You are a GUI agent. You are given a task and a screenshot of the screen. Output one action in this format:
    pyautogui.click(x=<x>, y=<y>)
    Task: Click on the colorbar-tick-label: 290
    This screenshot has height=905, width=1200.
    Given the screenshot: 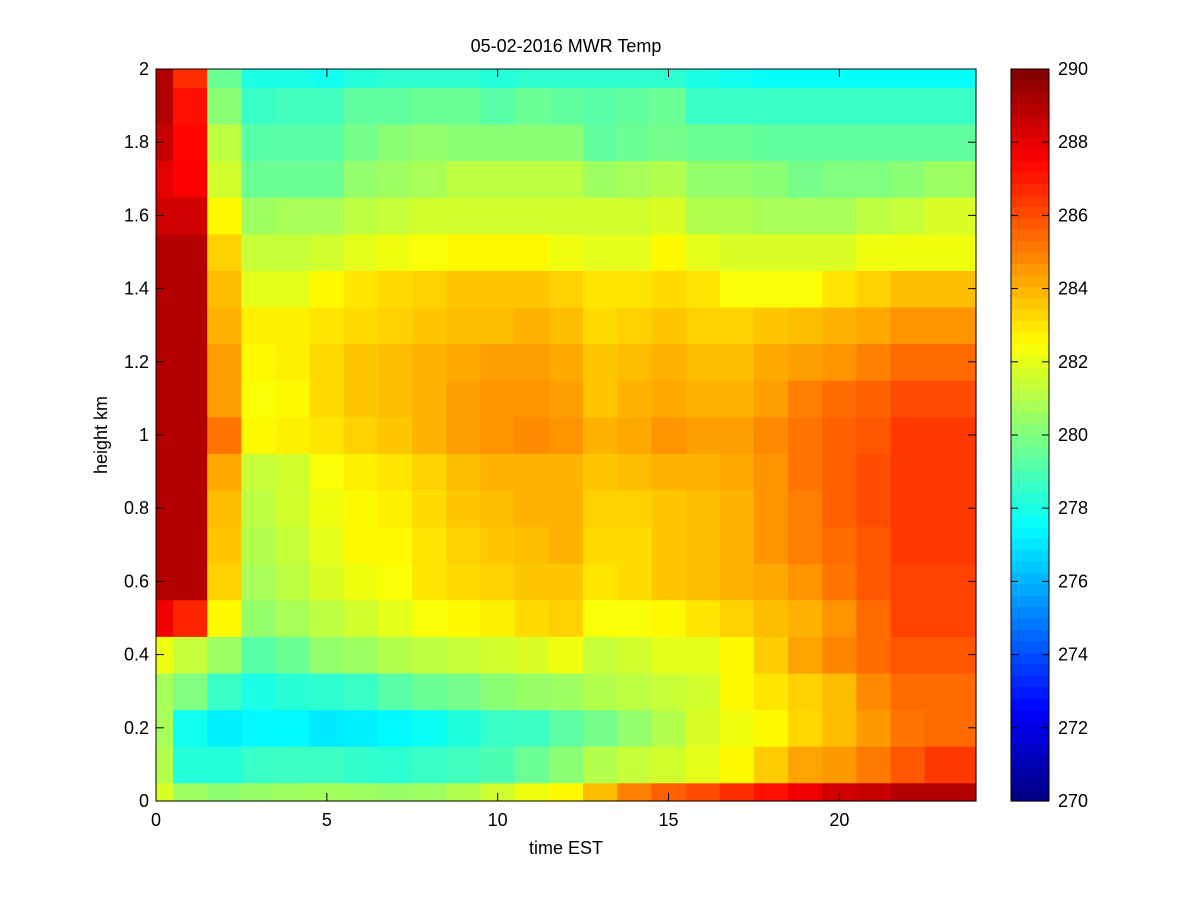 What is the action you would take?
    pyautogui.click(x=1073, y=69)
    